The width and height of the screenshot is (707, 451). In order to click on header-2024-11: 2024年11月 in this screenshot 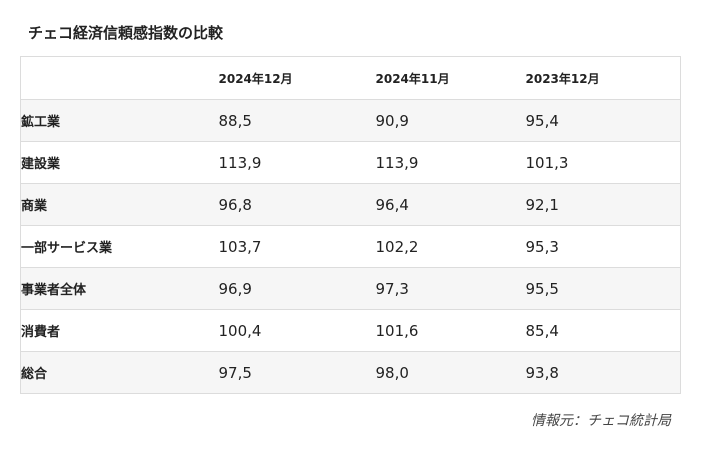, I will do `click(450, 78)`.